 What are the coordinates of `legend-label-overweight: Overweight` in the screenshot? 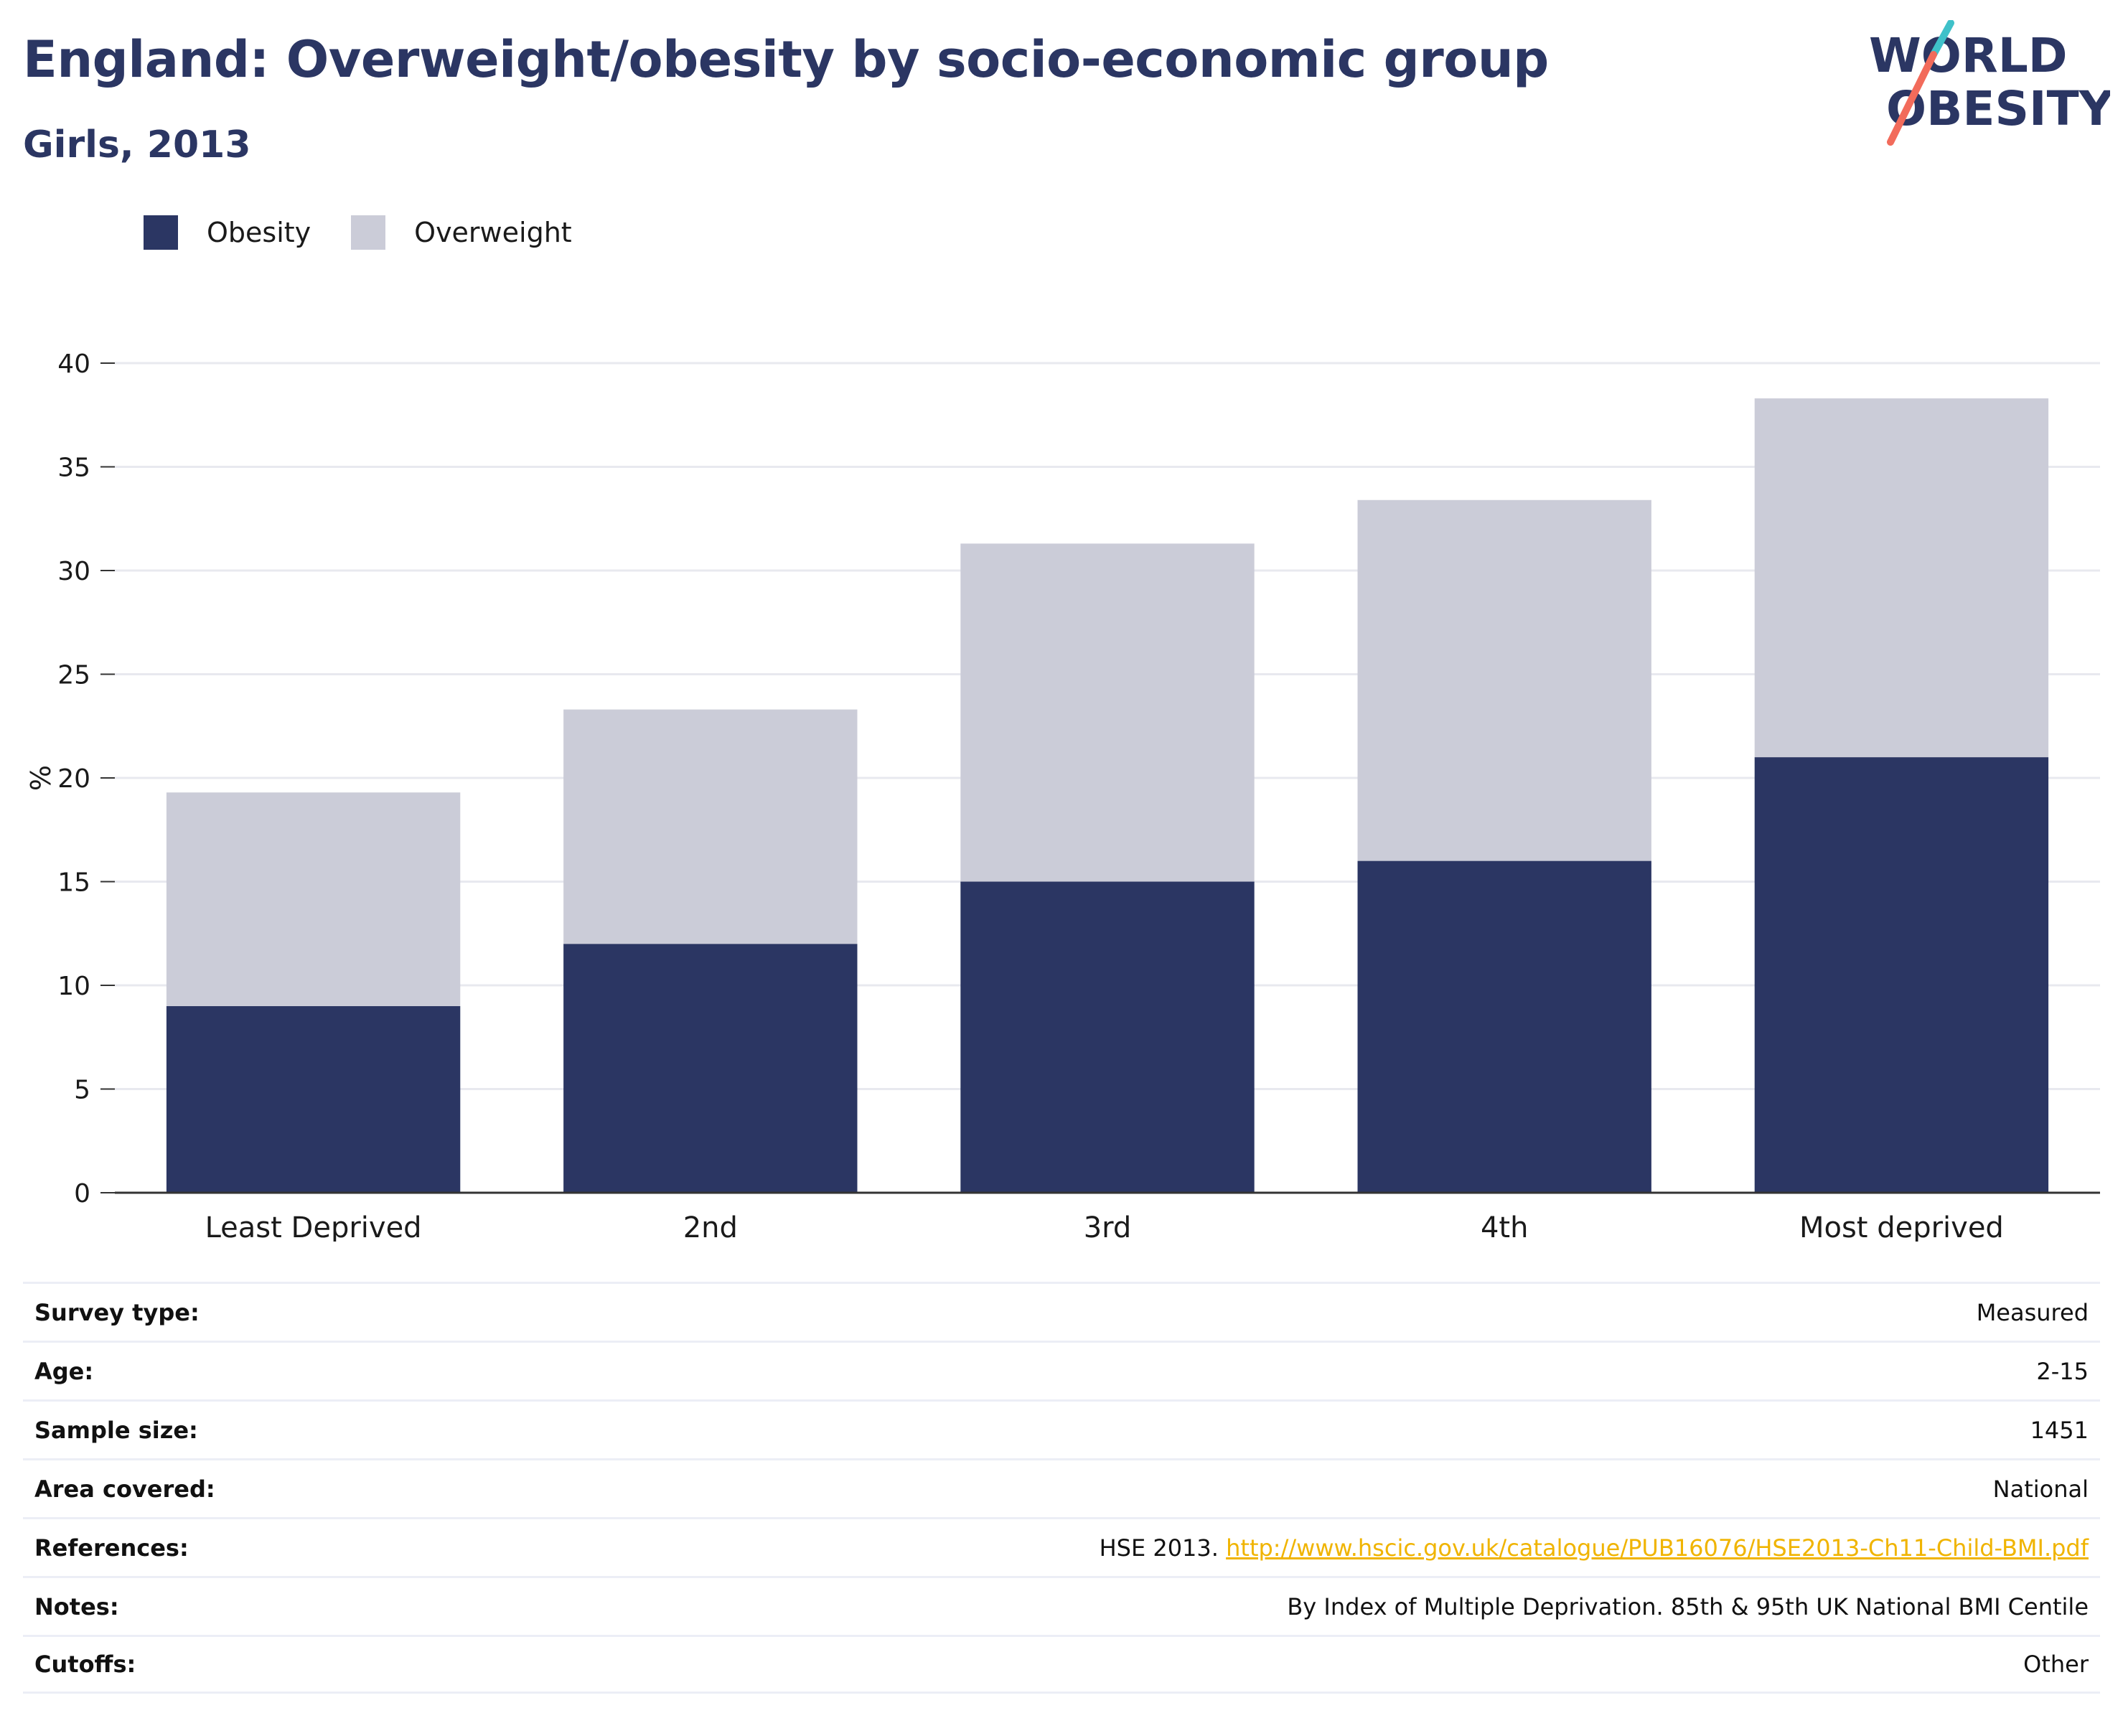 It's located at (493, 232).